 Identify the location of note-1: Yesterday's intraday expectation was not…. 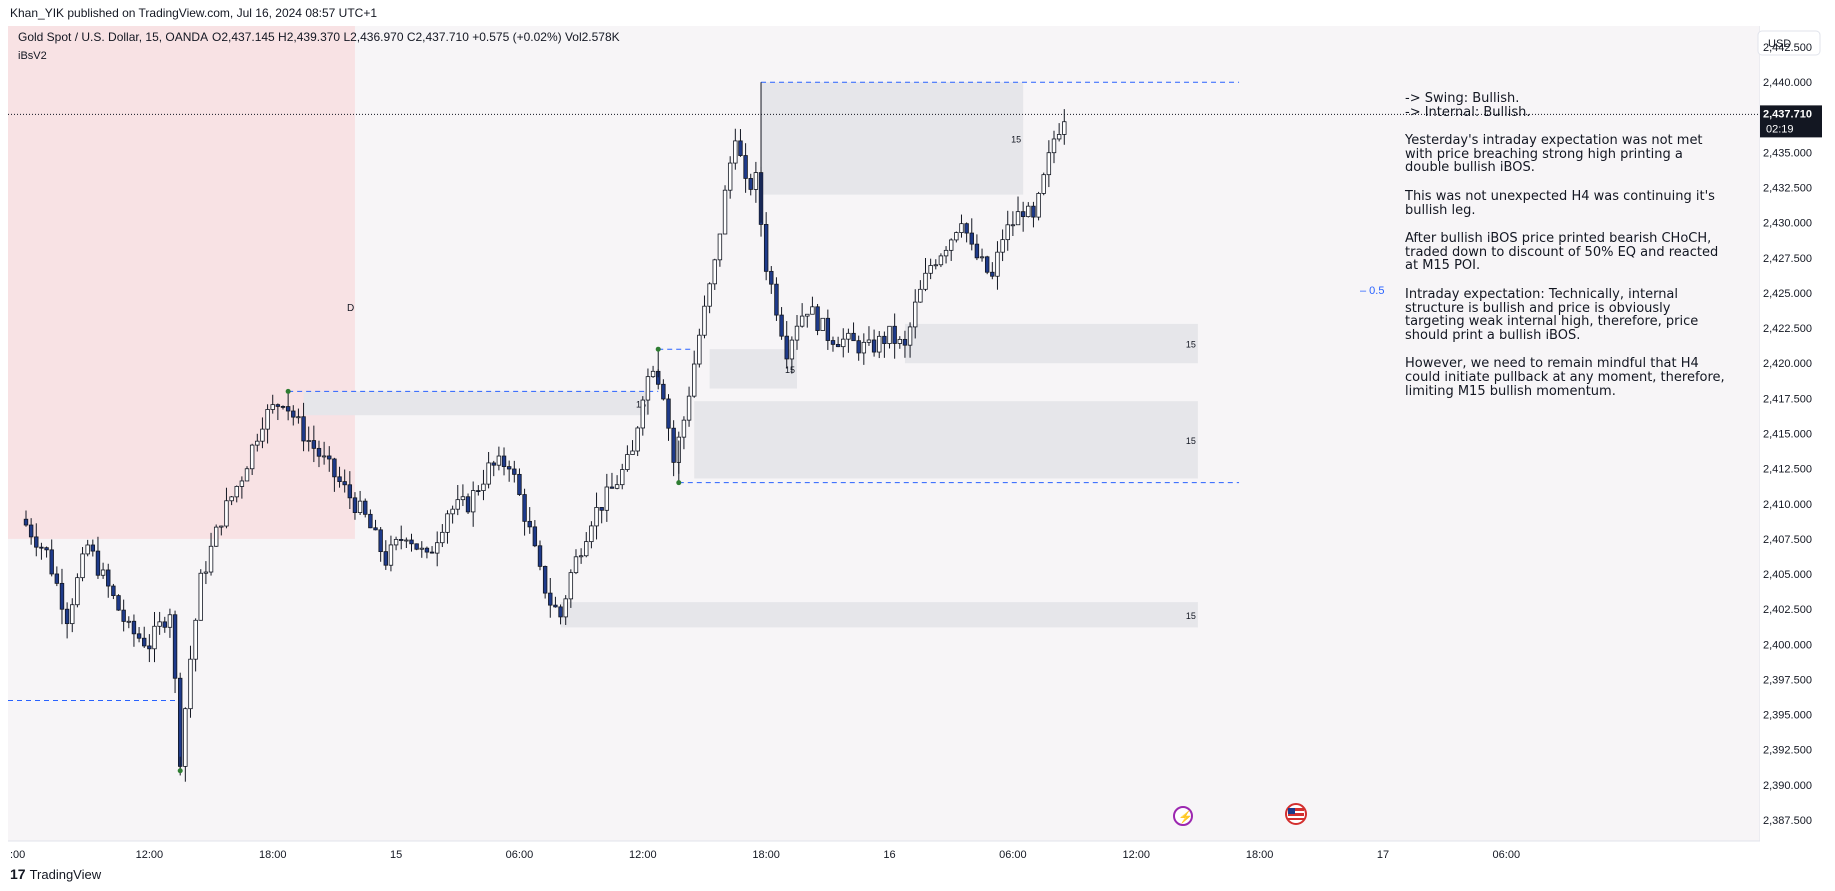
(1554, 154).